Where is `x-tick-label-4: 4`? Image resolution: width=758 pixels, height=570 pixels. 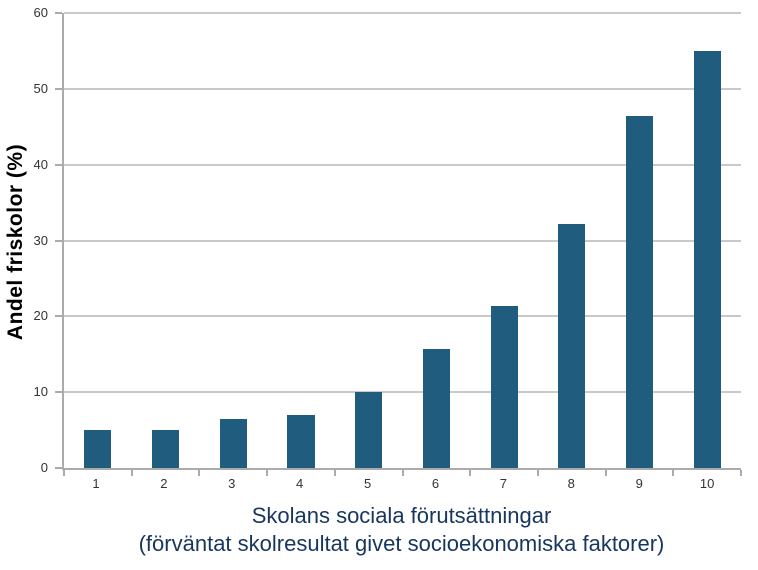 x-tick-label-4: 4 is located at coordinates (300, 483).